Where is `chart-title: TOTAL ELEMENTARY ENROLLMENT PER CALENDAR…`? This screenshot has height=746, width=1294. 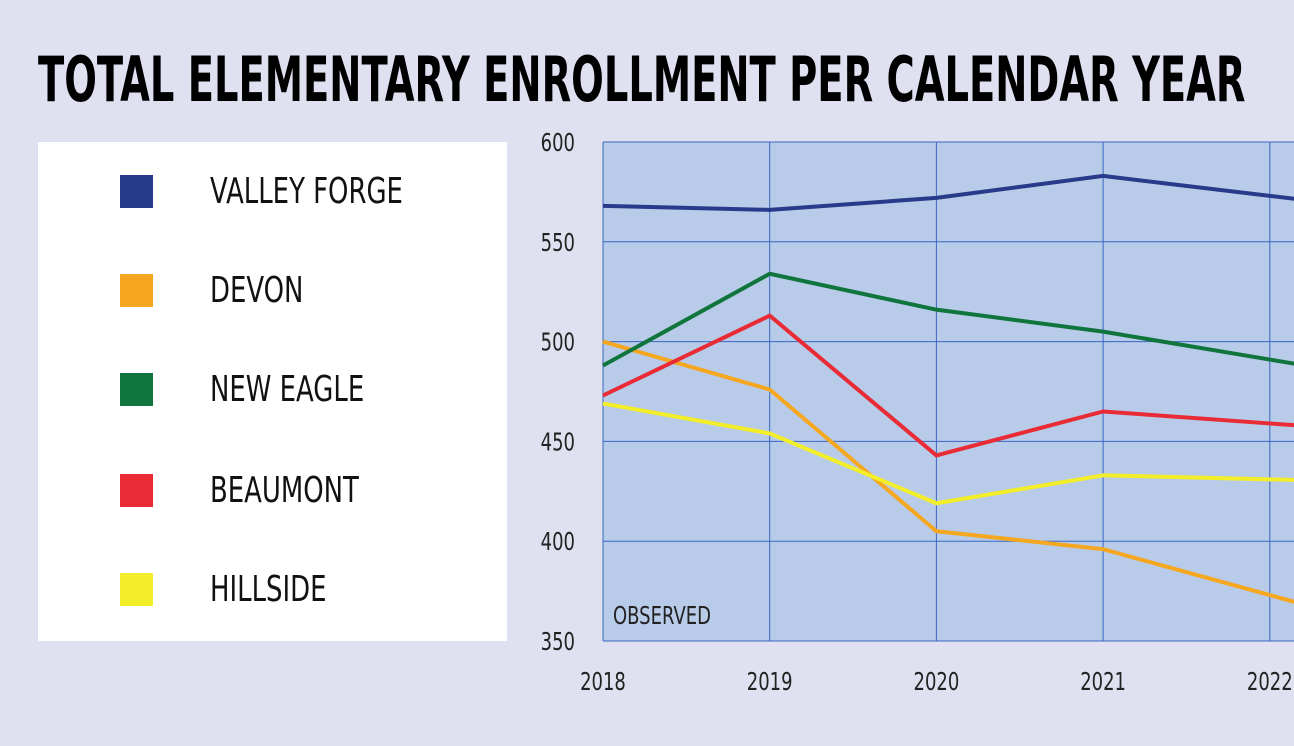
chart-title: TOTAL ELEMENTARY ENROLLMENT PER CALENDAR… is located at coordinates (642, 79).